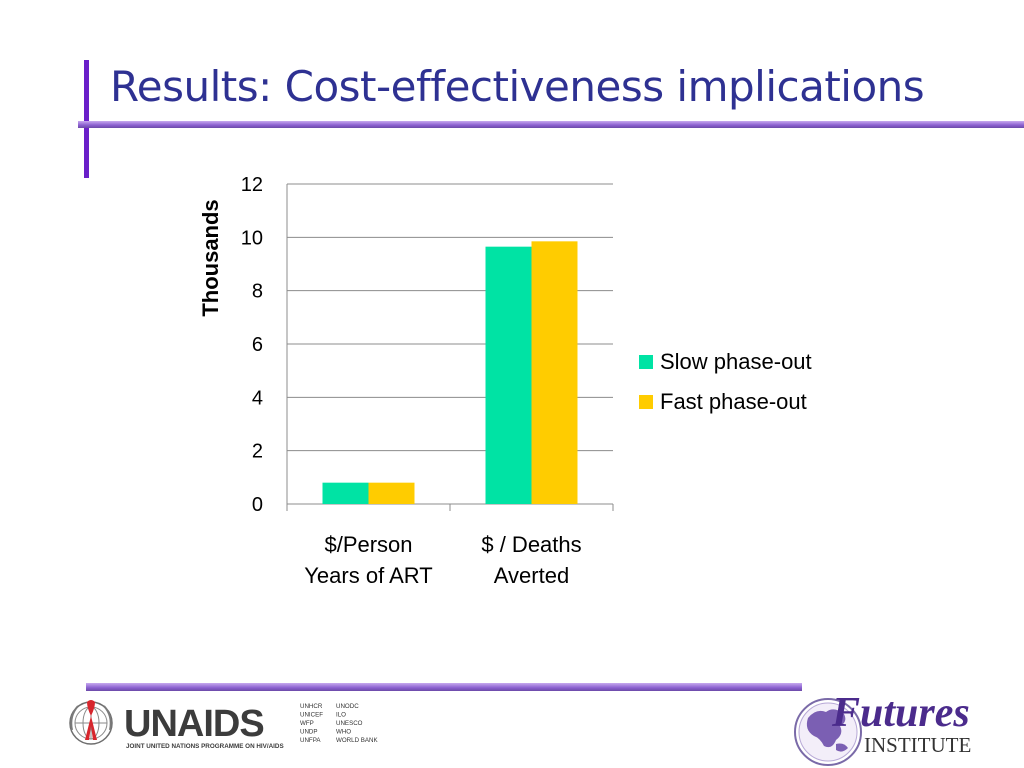 The image size is (1024, 768). I want to click on cosponsor-label: ILO, so click(341, 715).